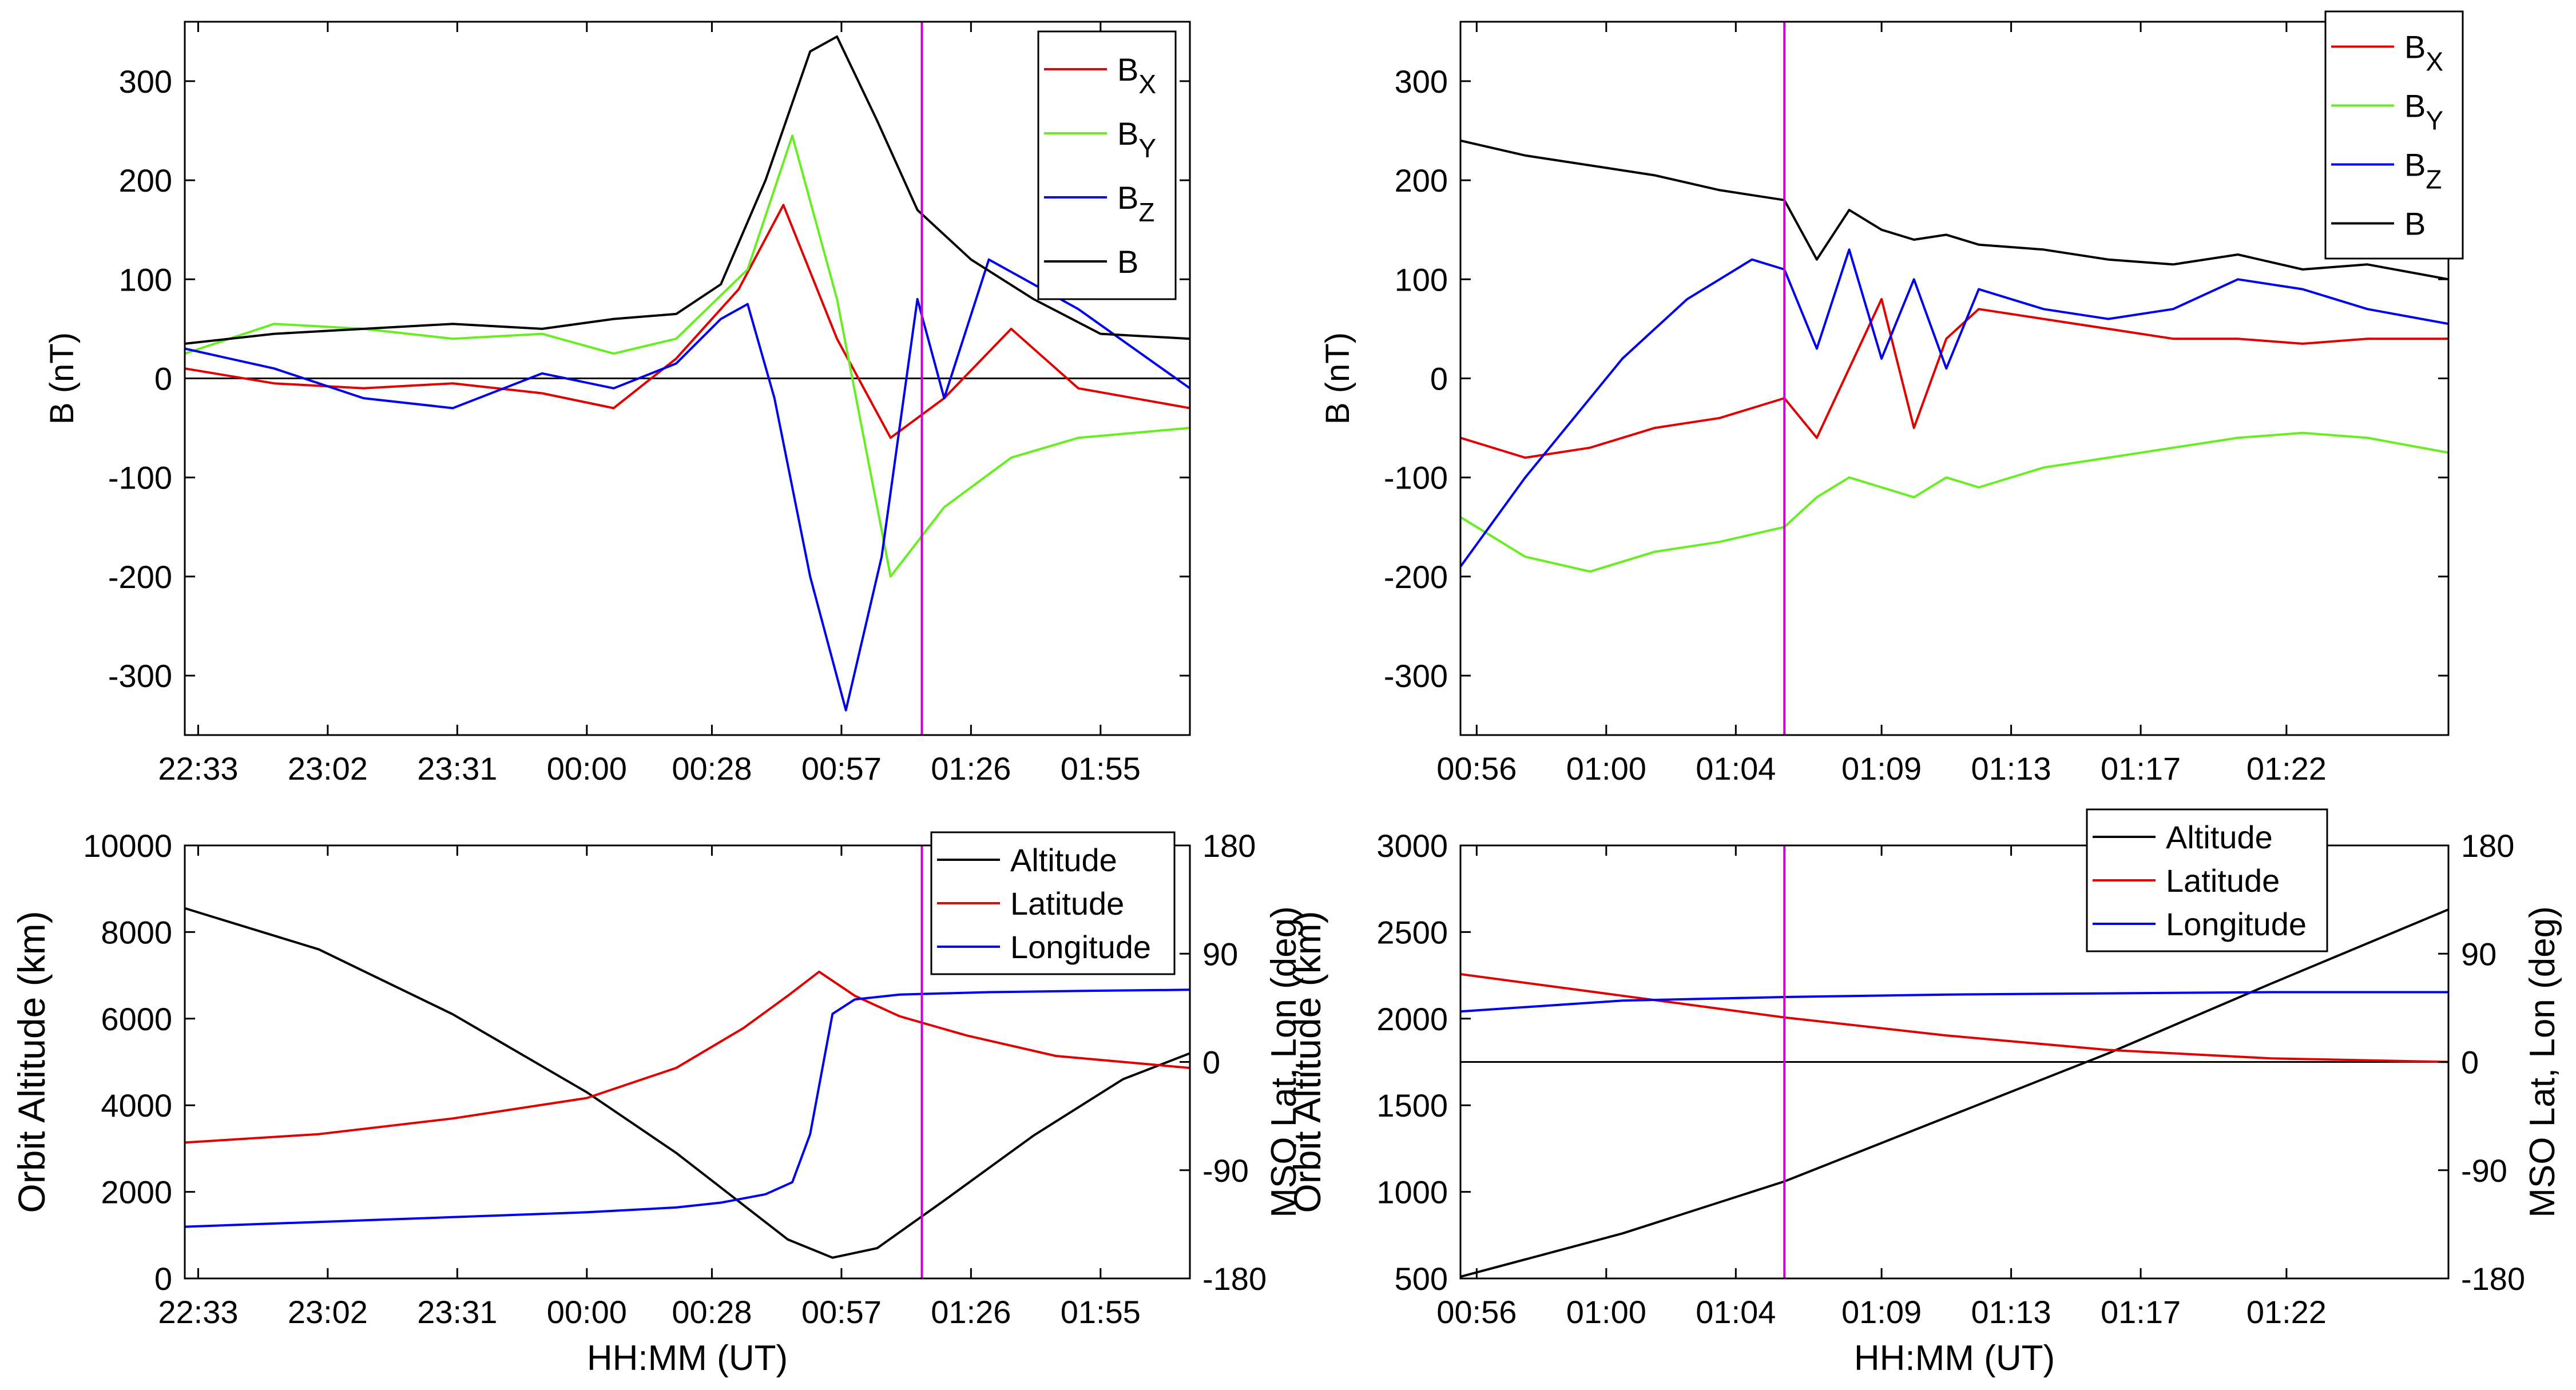  I want to click on legend-label-text: Latitude, so click(2223, 881).